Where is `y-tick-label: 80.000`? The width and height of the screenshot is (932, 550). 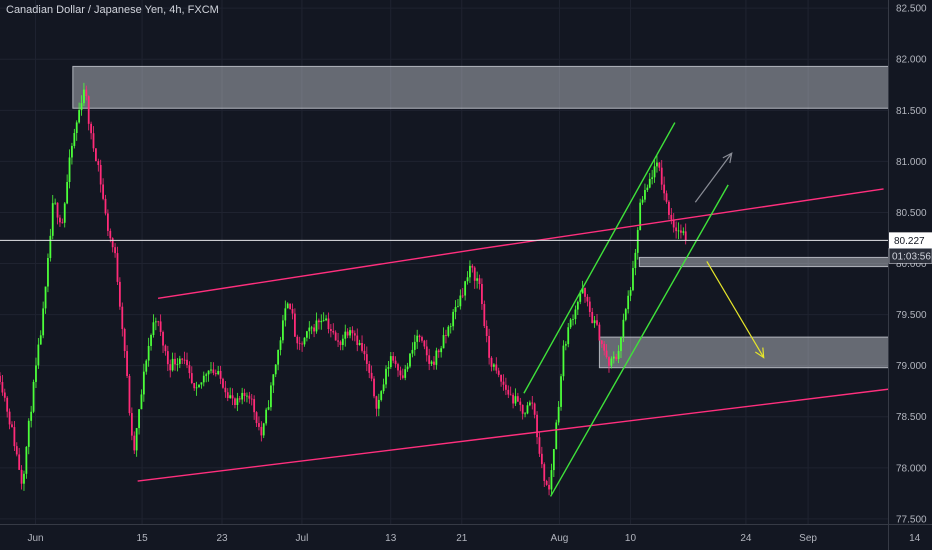 y-tick-label: 80.000 is located at coordinates (911, 264).